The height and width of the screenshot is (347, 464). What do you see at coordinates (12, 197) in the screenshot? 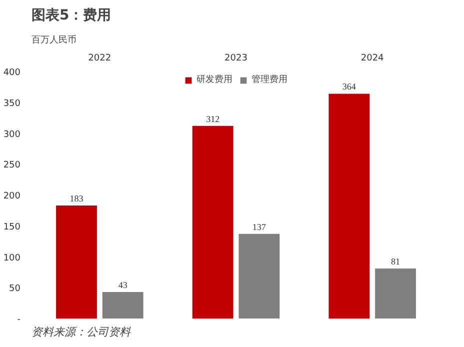
I see `y-tick-label: 200` at bounding box center [12, 197].